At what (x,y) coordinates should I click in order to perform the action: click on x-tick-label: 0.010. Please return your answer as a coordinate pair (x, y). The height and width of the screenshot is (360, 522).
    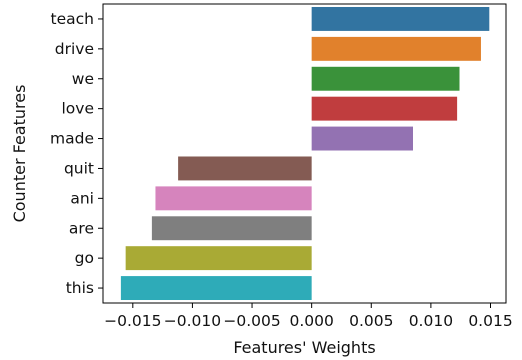
    Looking at the image, I should click on (431, 321).